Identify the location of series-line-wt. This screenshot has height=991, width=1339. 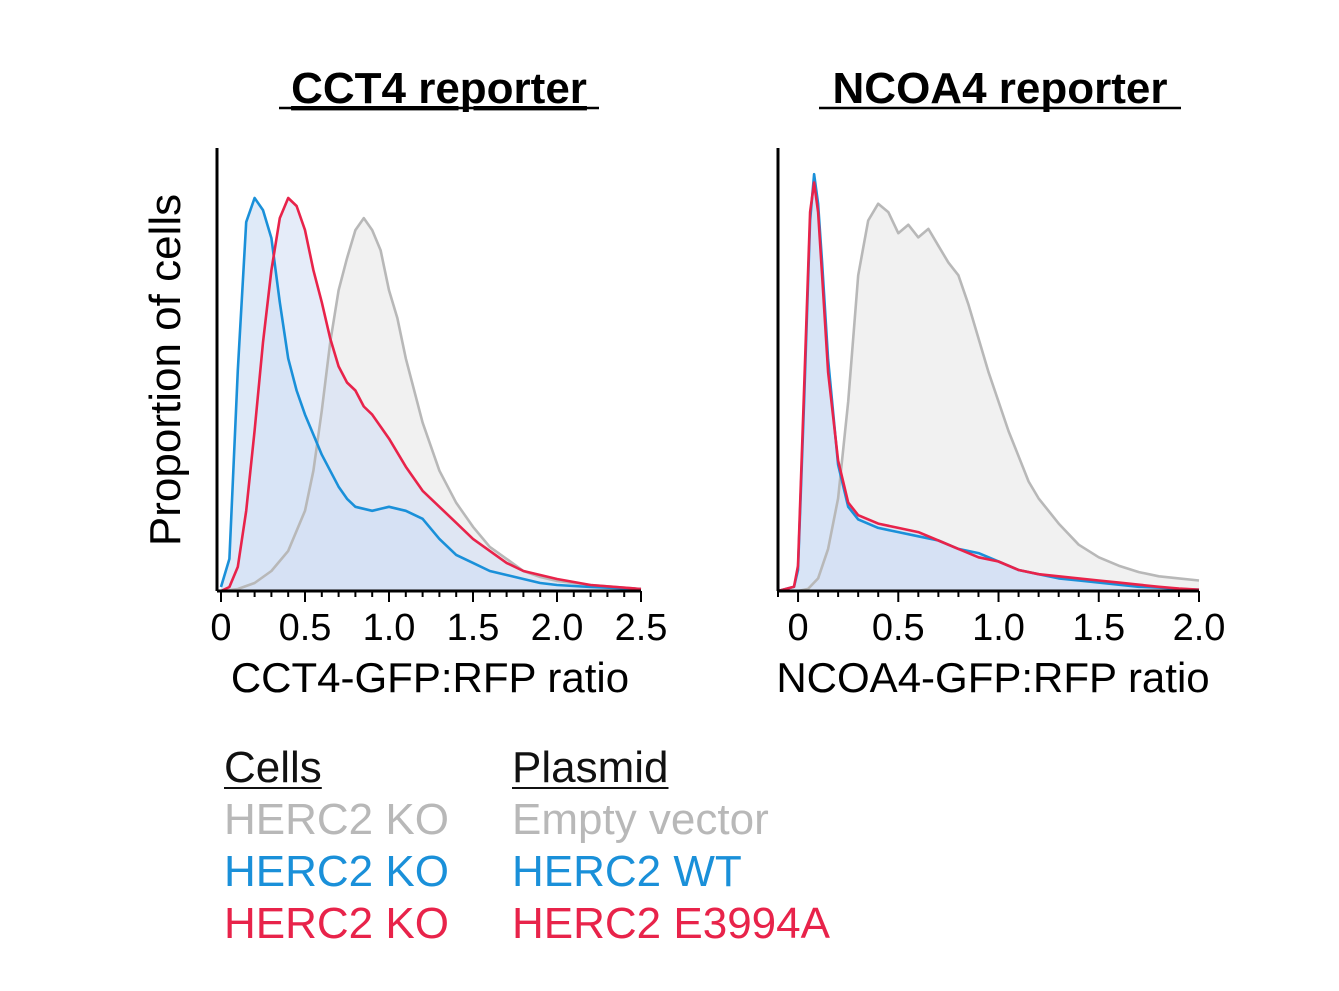
(430, 393).